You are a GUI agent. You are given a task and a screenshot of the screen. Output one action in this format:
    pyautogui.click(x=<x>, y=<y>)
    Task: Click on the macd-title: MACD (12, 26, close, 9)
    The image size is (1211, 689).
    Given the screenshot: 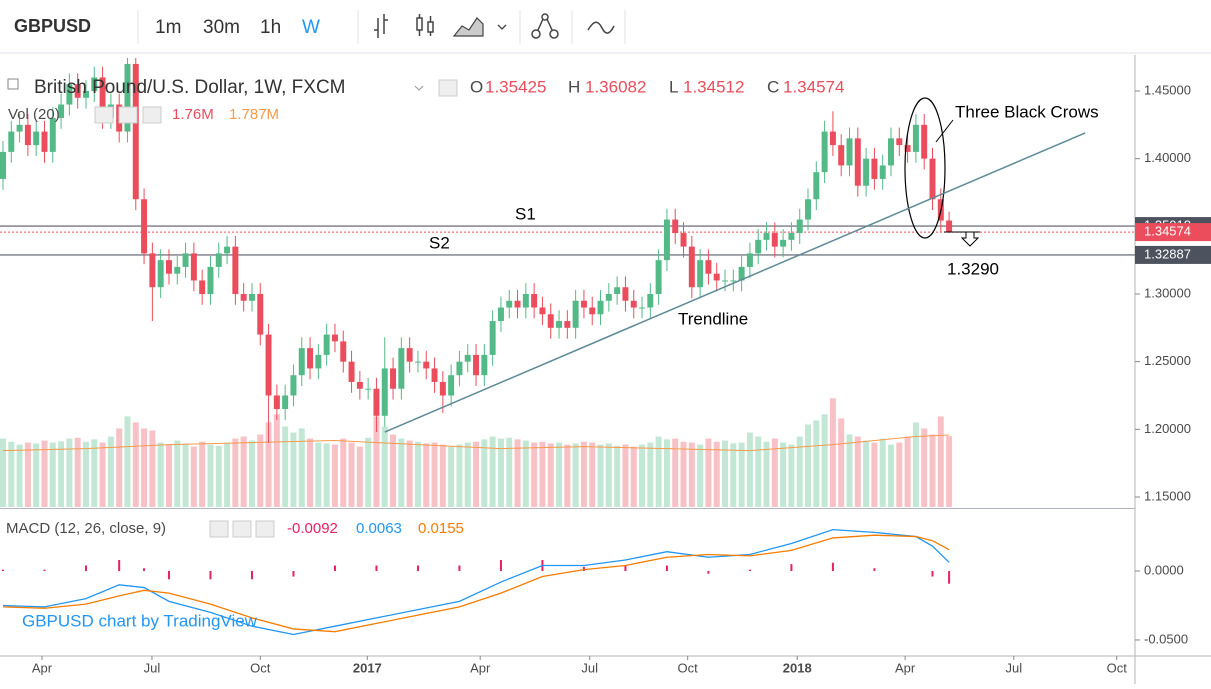 What is the action you would take?
    pyautogui.click(x=86, y=528)
    